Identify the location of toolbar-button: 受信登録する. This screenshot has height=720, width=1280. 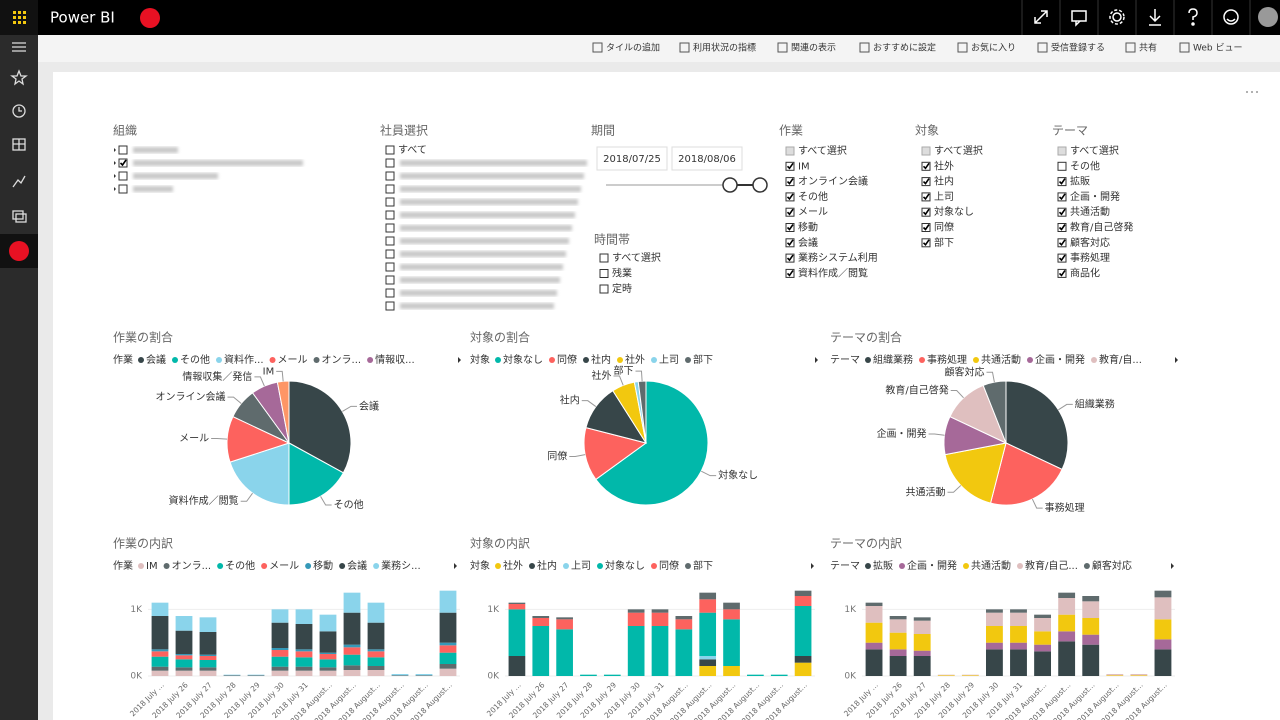
(1078, 48).